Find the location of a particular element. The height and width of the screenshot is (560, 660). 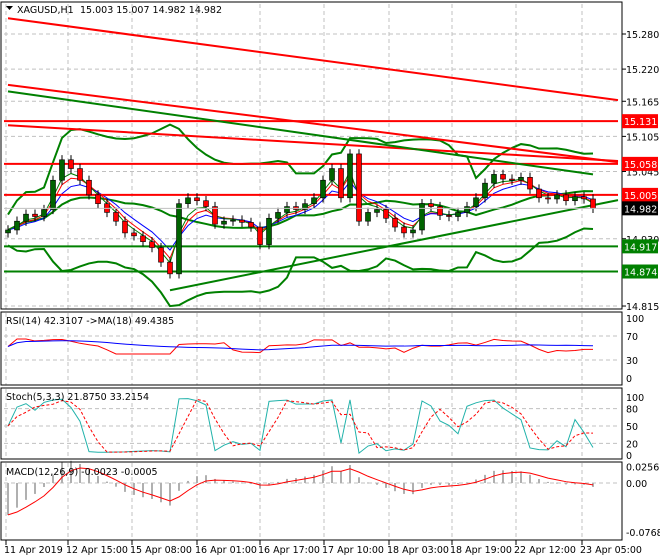

rsi-tick-label: 0 is located at coordinates (629, 379).